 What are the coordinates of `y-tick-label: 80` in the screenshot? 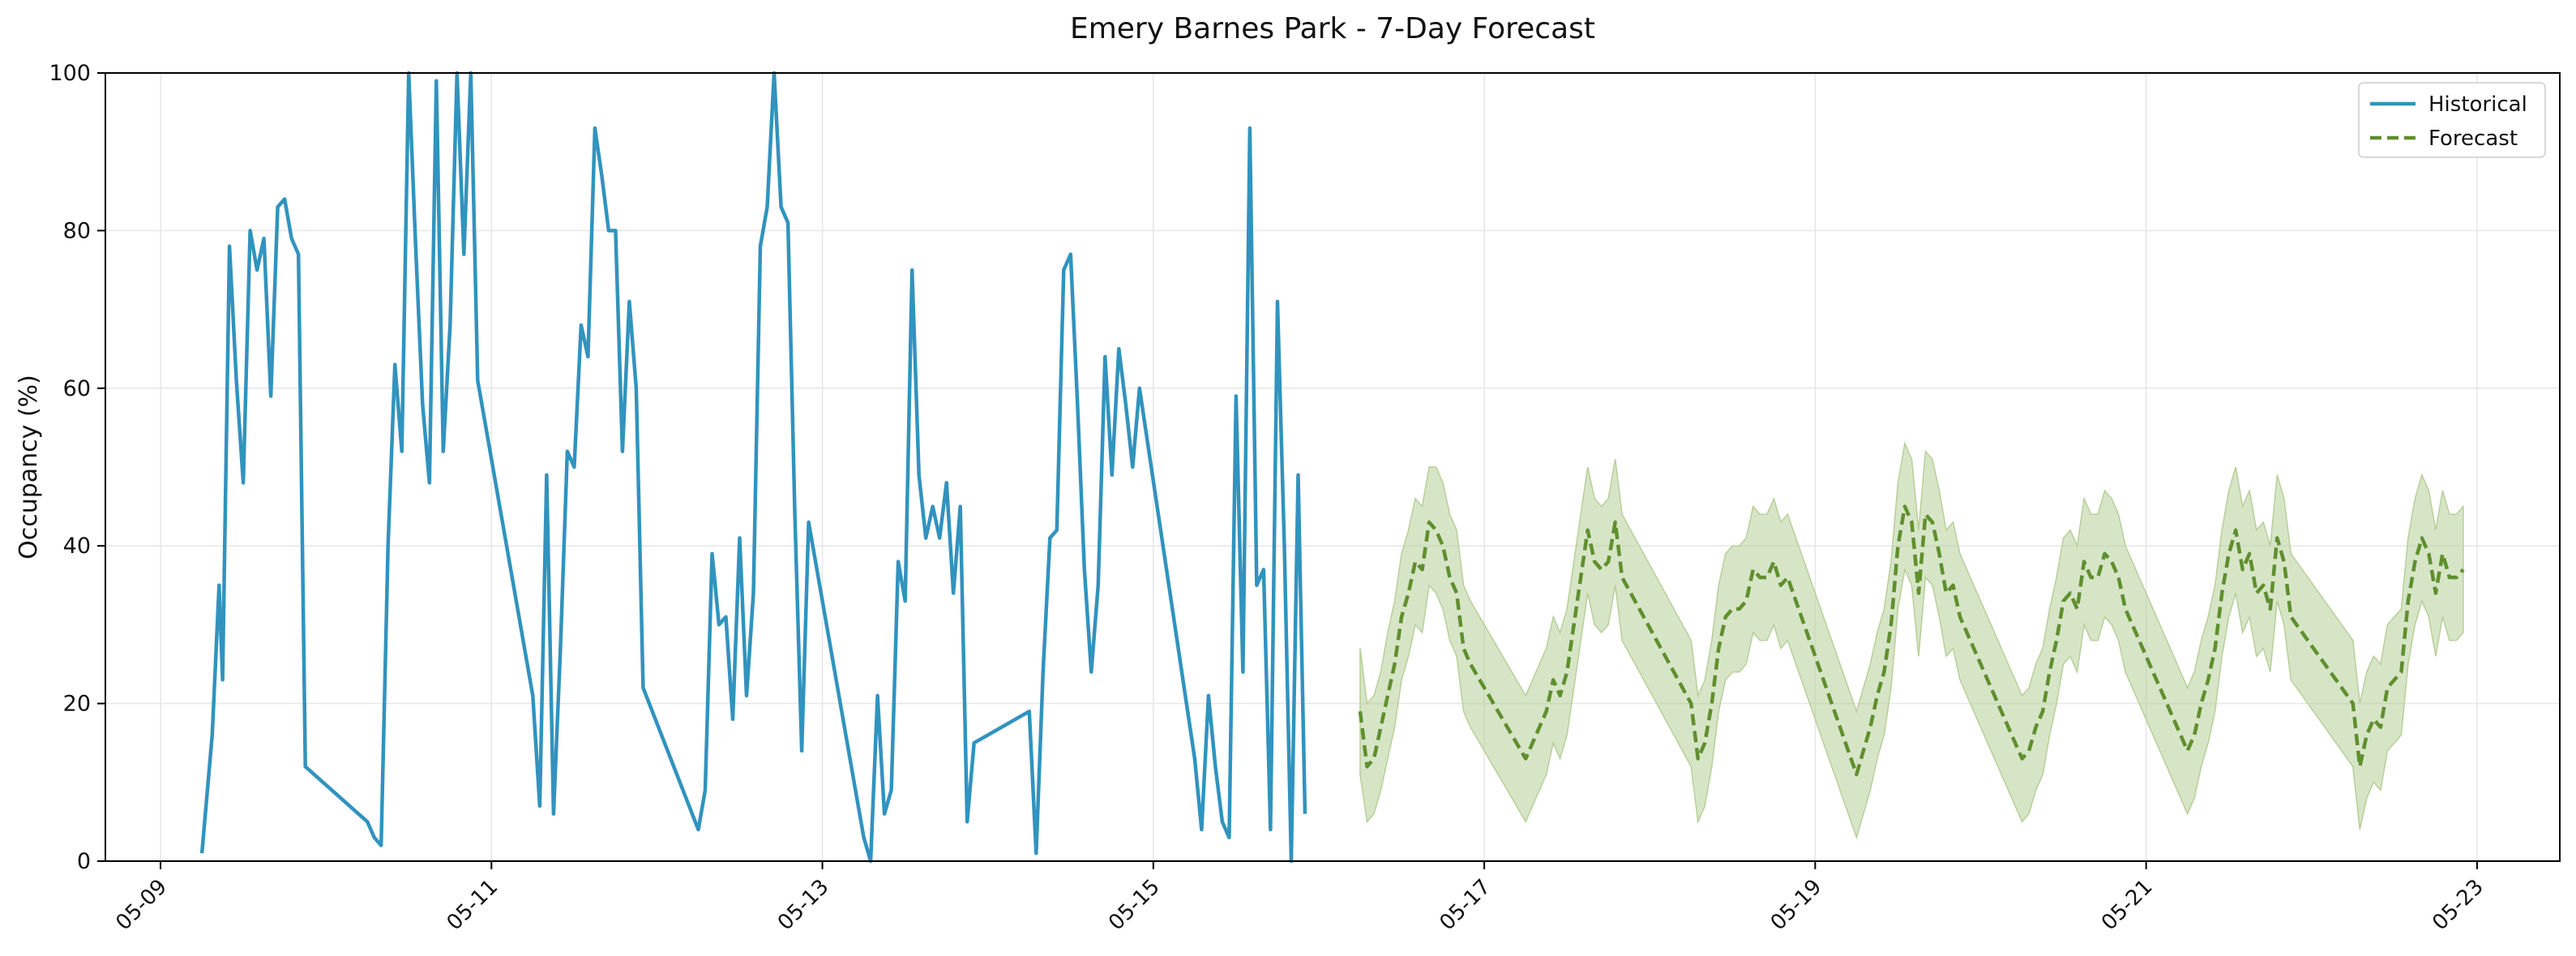 It's located at (77, 230).